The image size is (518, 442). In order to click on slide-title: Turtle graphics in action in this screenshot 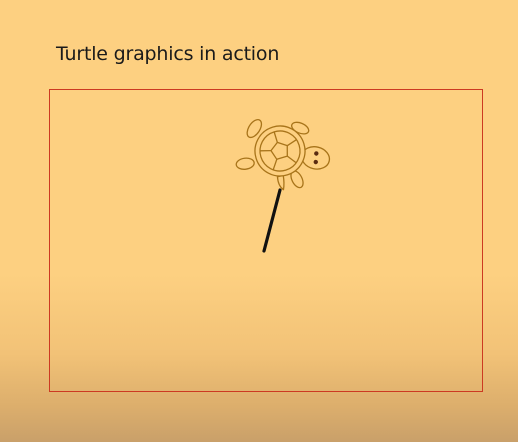, I will do `click(168, 54)`.